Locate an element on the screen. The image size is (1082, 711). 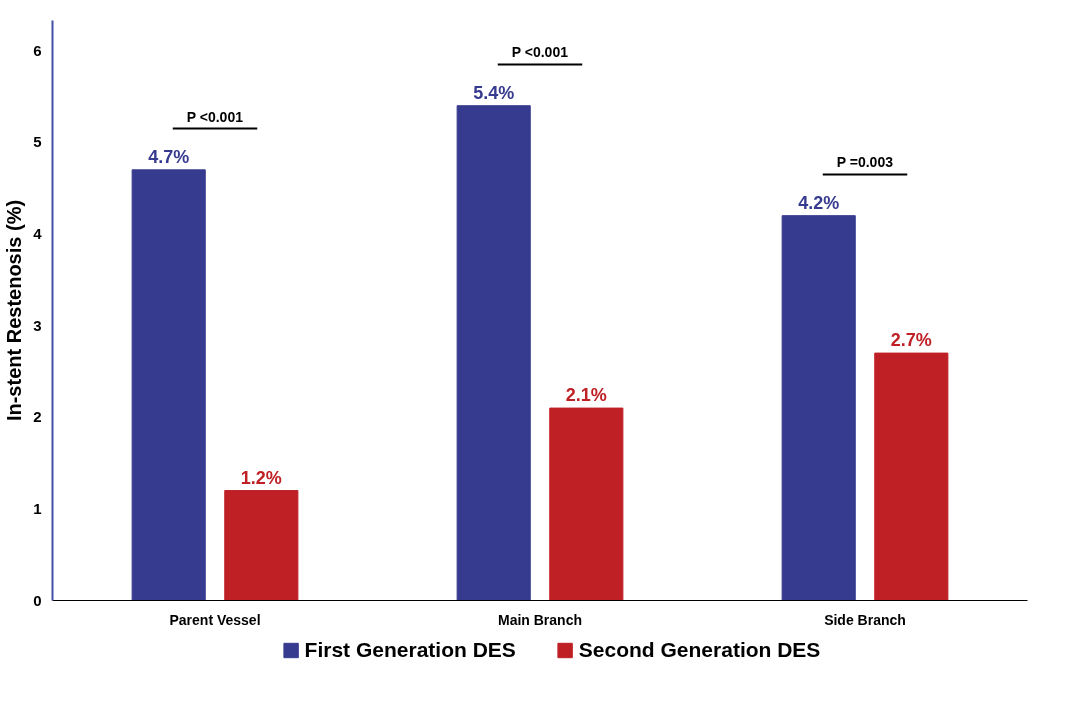
y-tick-label: 5 is located at coordinates (37, 142).